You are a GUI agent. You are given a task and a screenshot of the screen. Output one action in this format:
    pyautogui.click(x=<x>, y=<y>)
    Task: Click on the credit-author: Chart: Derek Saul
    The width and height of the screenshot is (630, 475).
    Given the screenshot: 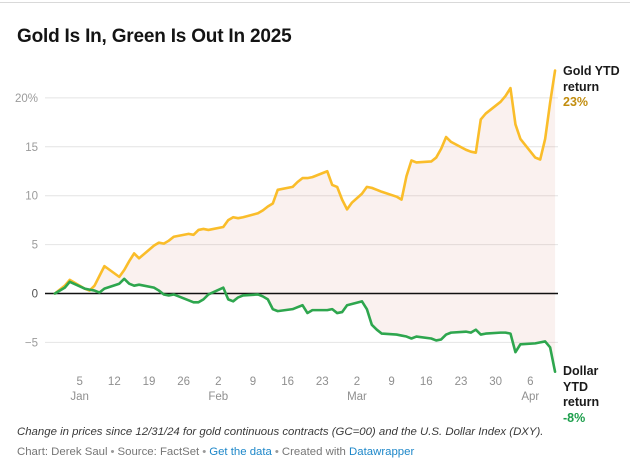 What is the action you would take?
    pyautogui.click(x=62, y=452)
    